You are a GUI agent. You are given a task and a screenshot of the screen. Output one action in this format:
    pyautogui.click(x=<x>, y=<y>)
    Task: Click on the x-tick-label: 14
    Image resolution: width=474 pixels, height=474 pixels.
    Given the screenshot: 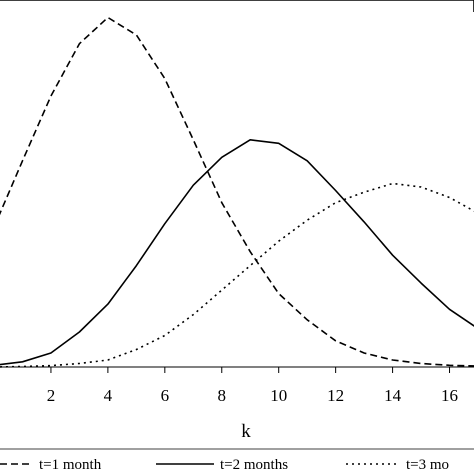 What is the action you would take?
    pyautogui.click(x=393, y=395)
    